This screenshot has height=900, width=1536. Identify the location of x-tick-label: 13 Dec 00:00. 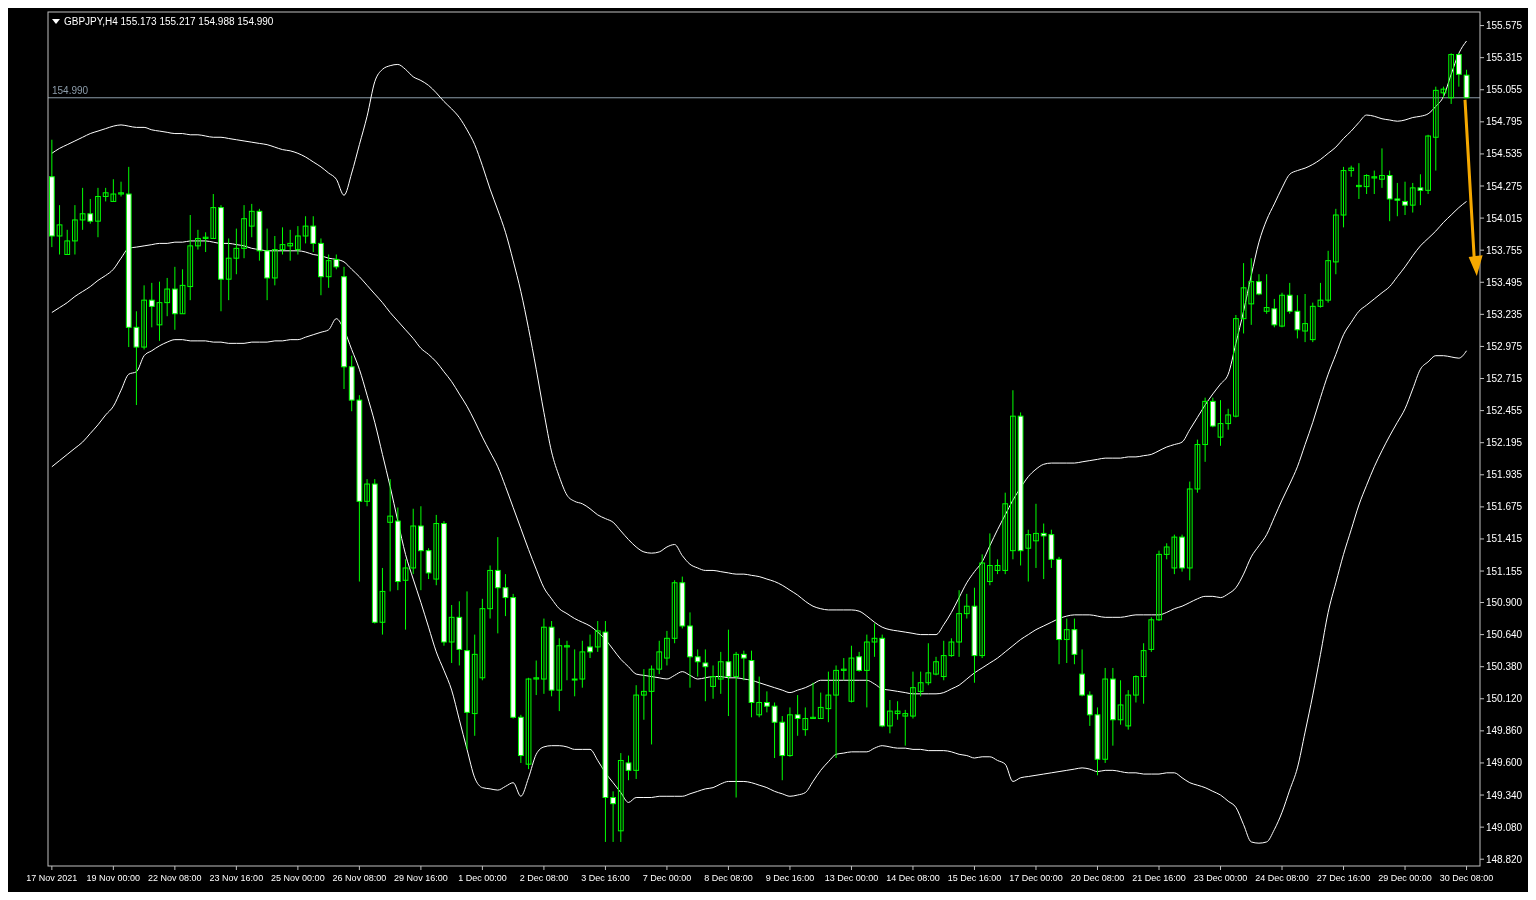
(851, 878).